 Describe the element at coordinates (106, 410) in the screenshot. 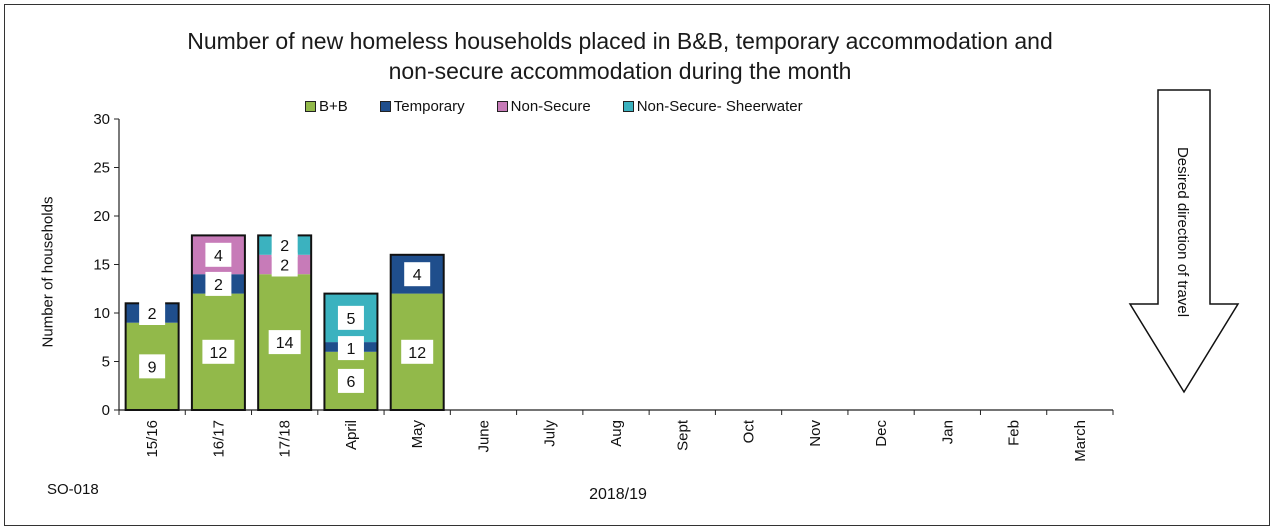

I see `y-tick-label: 0` at that location.